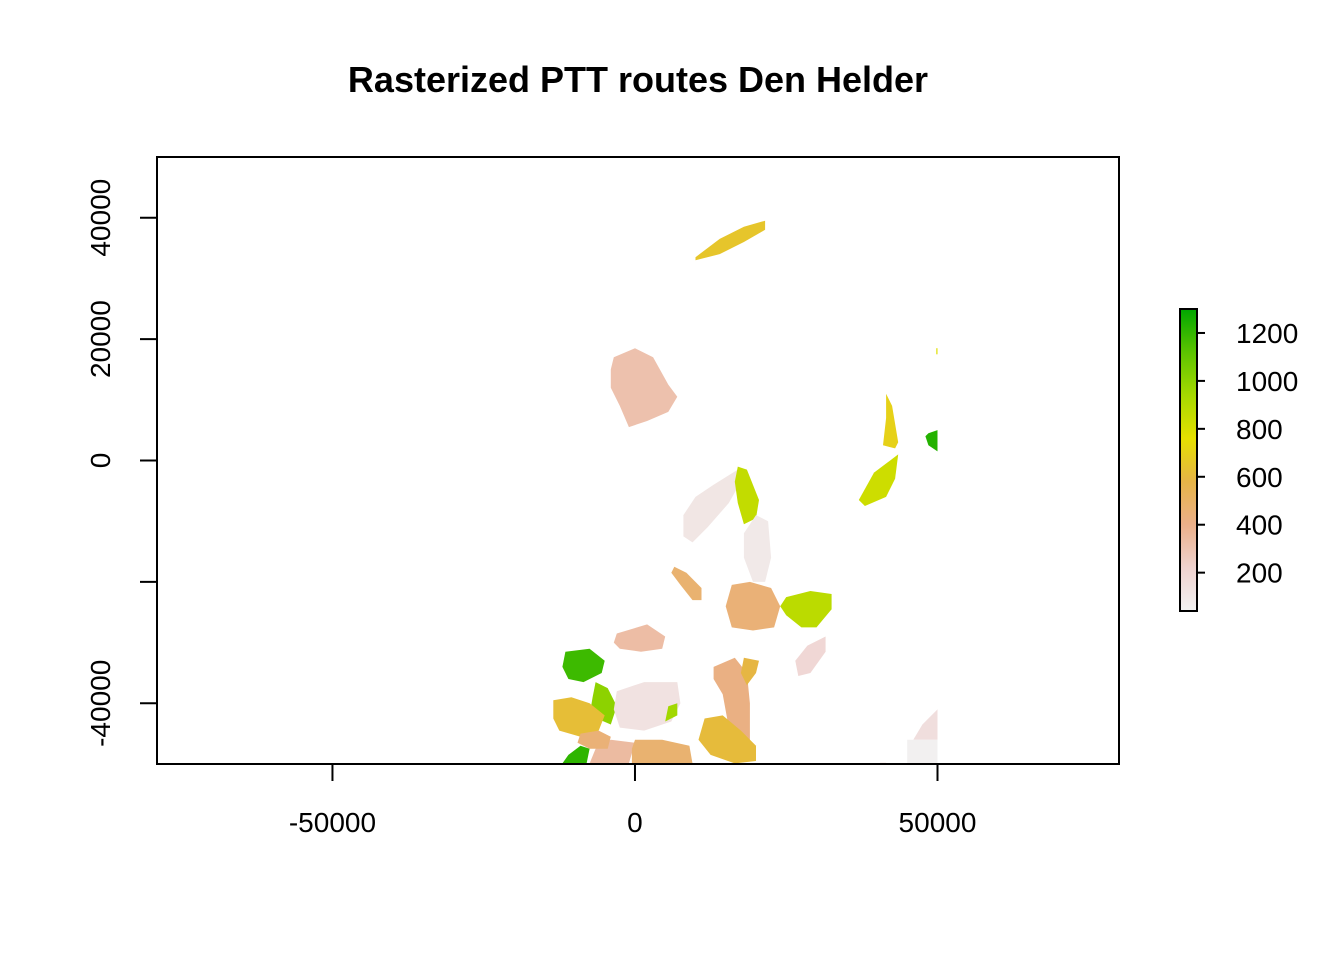  Describe the element at coordinates (100, 703) in the screenshot. I see `y-tick-label: -40000` at that location.